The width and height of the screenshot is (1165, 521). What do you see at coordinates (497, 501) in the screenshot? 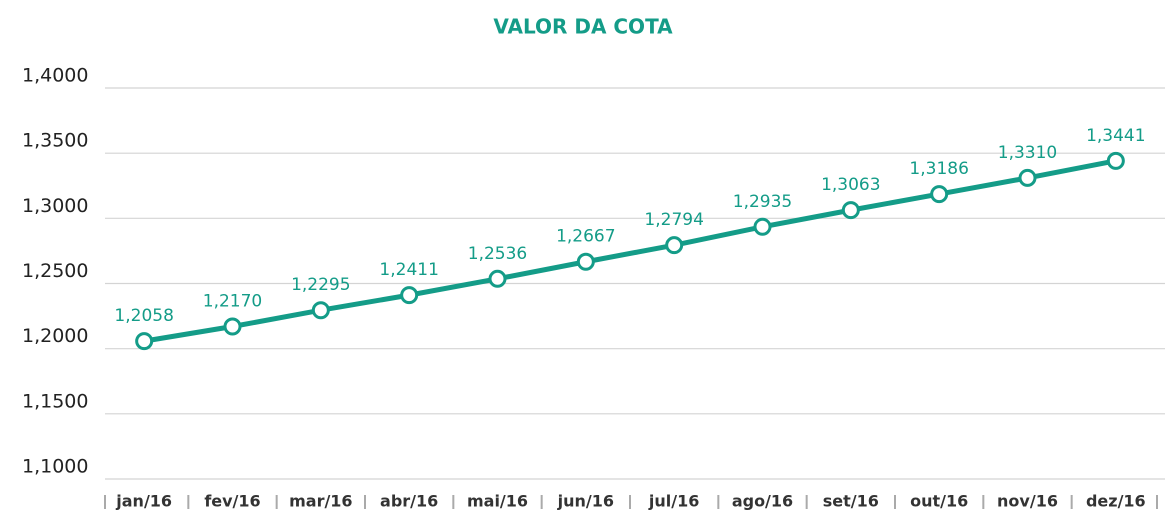
I see `x-tick-label: mai/16` at bounding box center [497, 501].